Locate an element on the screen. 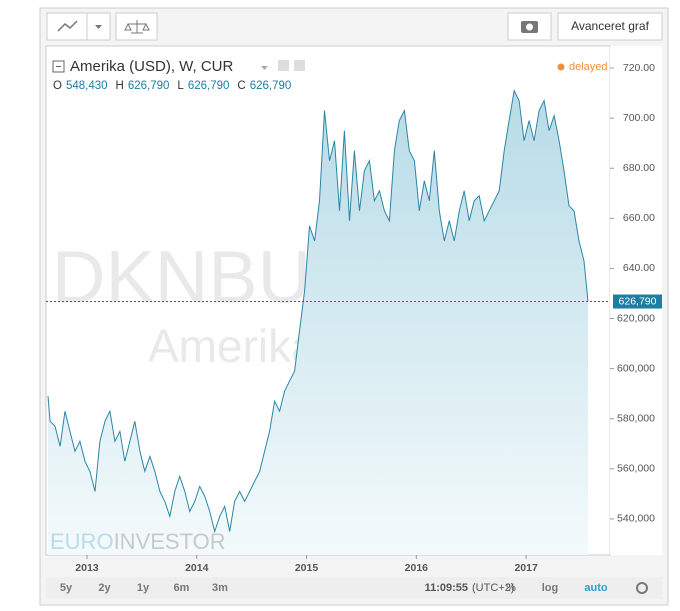  last-price-badge is located at coordinates (637, 301).